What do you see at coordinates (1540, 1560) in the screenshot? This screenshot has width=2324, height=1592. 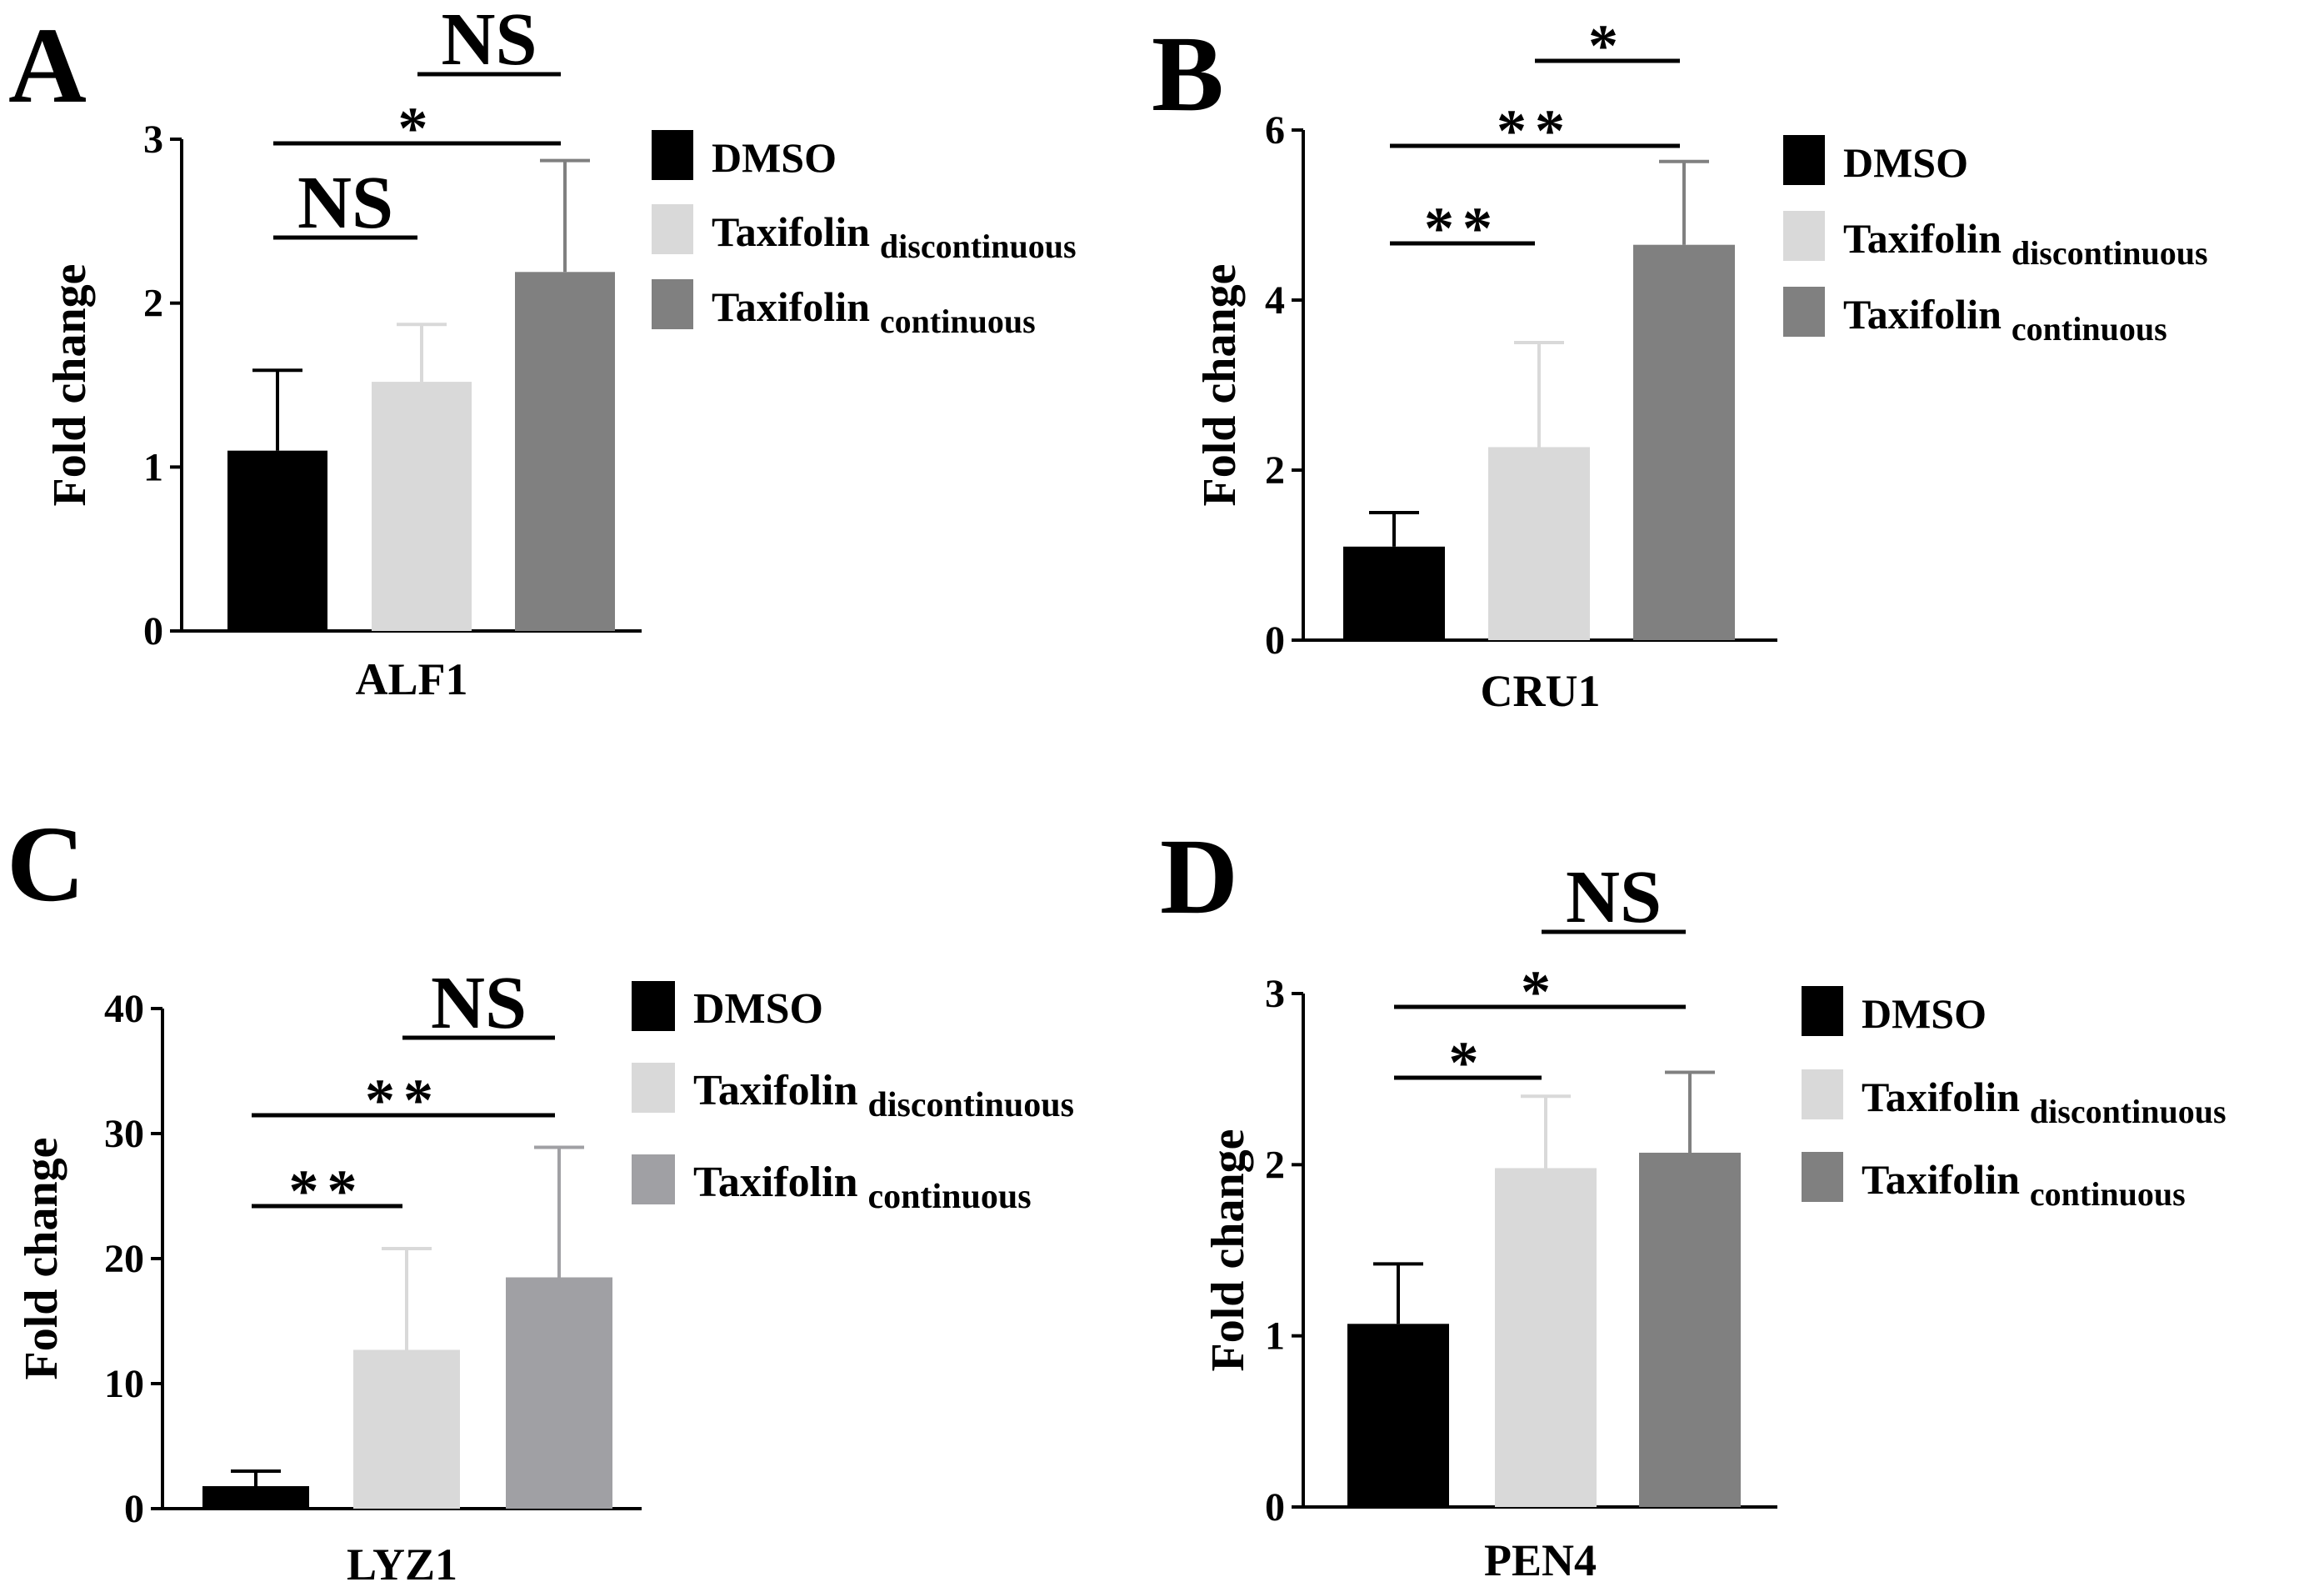 I see `x-axis-label: PEN4` at bounding box center [1540, 1560].